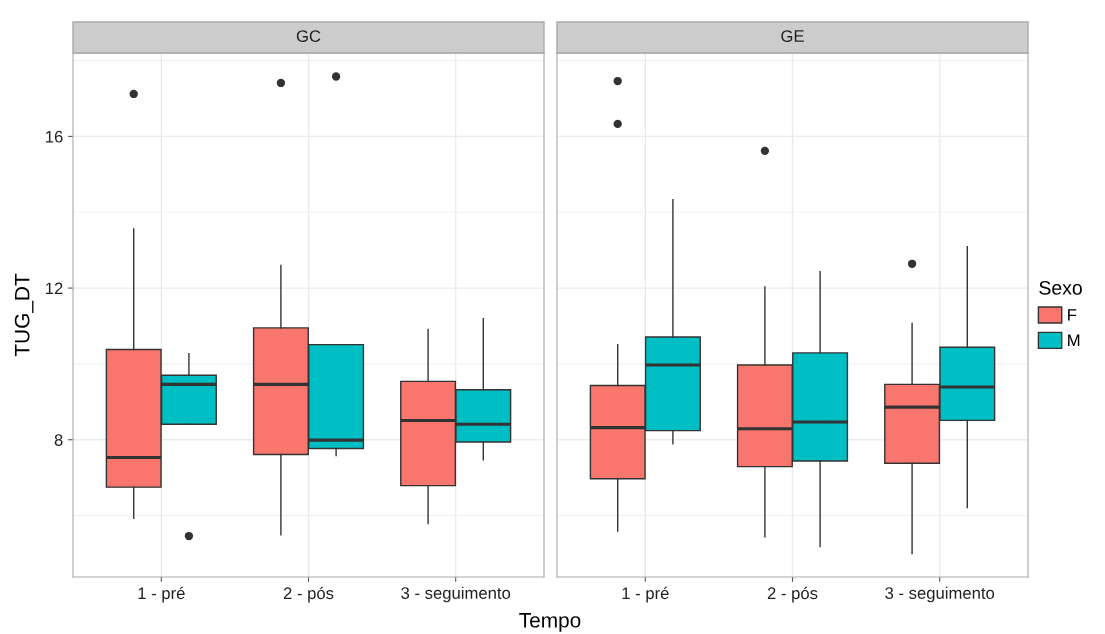 Image resolution: width=1105 pixels, height=634 pixels. I want to click on y-tick-label: 8, so click(58, 440).